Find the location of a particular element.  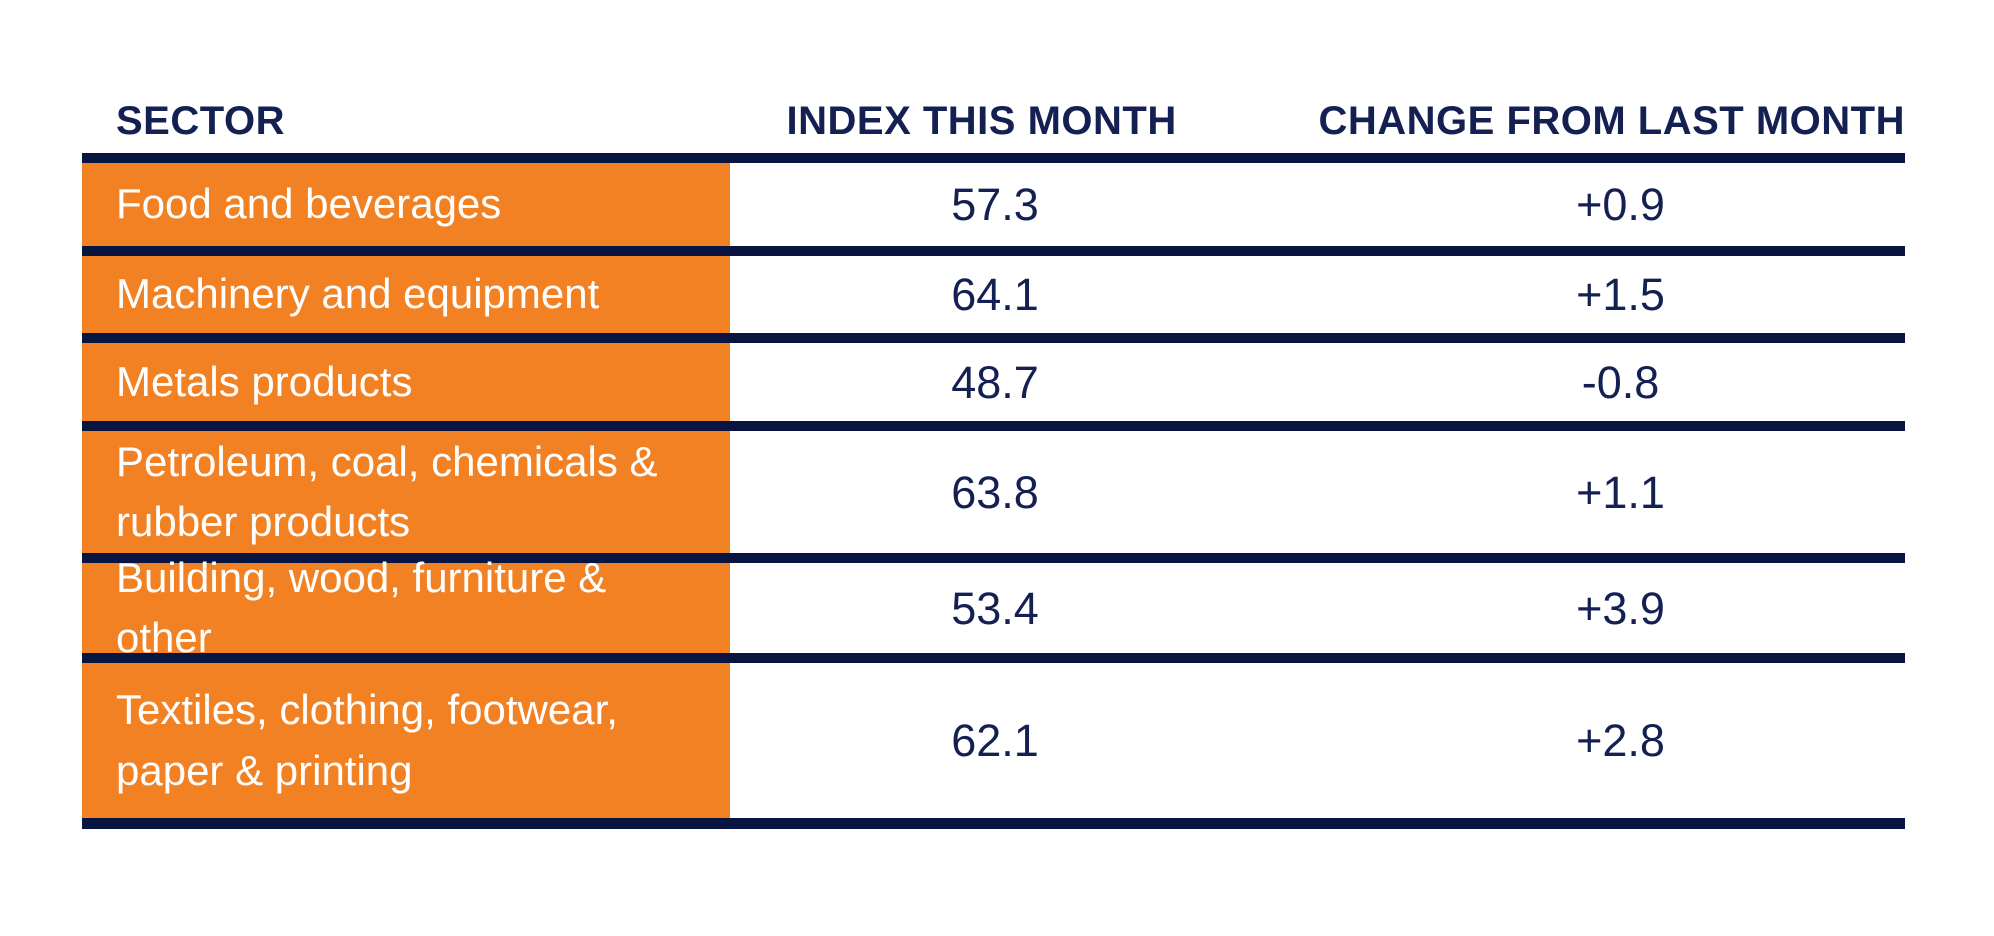

table-row-machinery-and-equipment: Machinery and equipment 64.1 +1.5 is located at coordinates (993, 294).